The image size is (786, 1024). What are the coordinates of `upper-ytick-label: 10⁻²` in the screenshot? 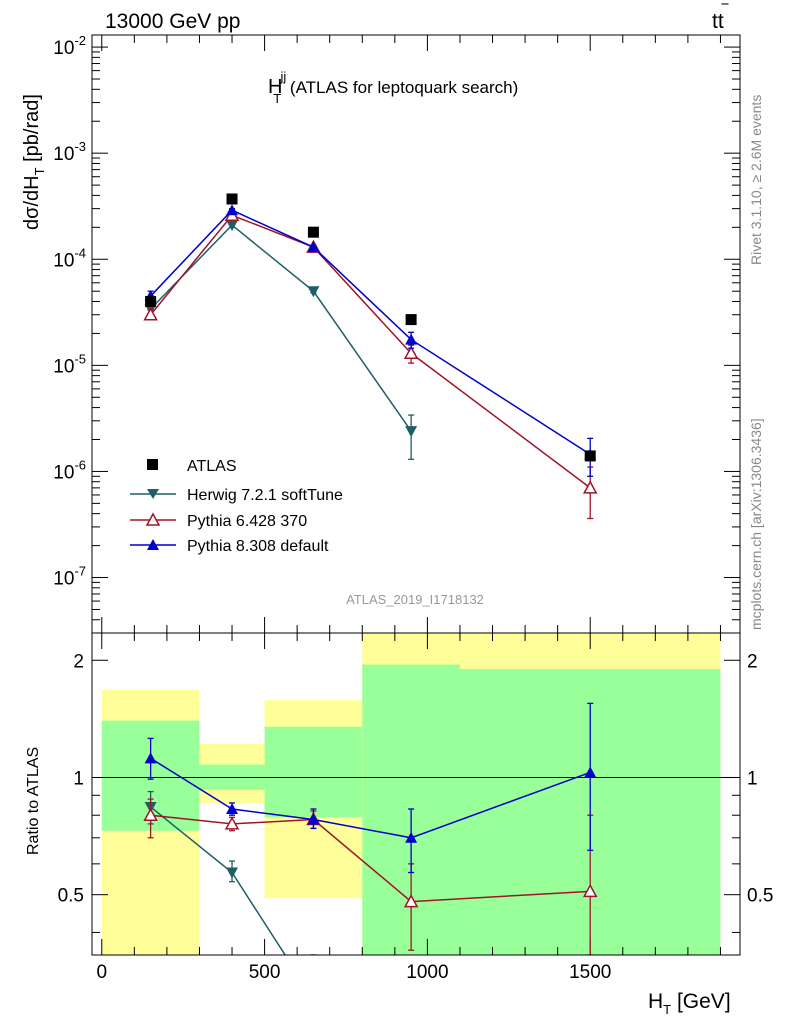 It's located at (69, 46).